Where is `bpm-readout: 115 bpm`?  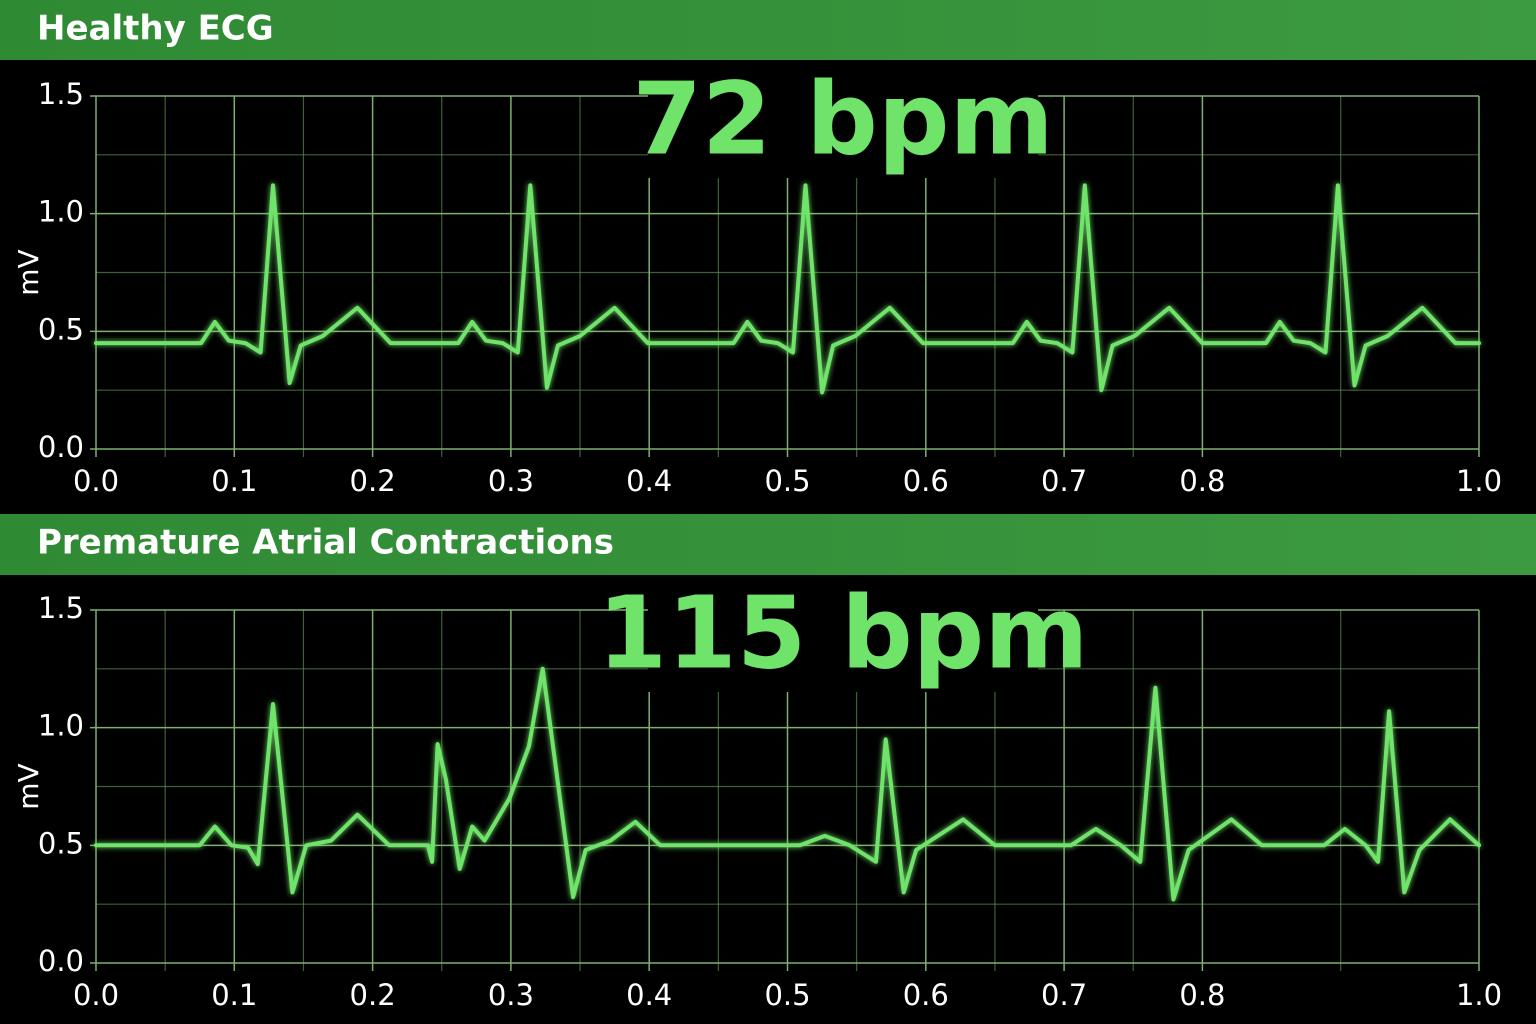 bpm-readout: 115 bpm is located at coordinates (843, 632).